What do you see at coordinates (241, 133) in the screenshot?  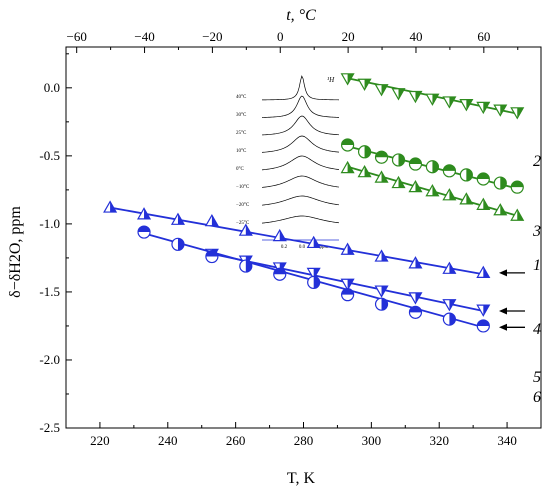 I see `inset-temp-label: 25°C` at bounding box center [241, 133].